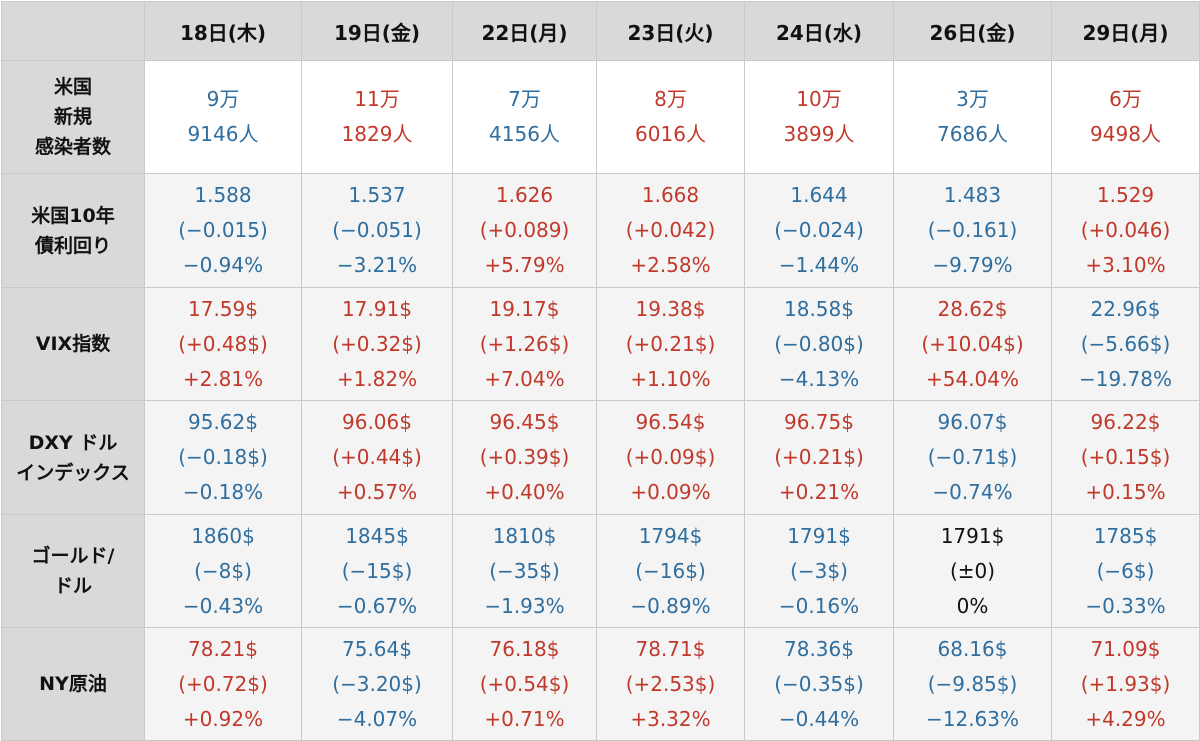  I want to click on data-cell: 1.588 (−0.015) −0.94%, so click(223, 230).